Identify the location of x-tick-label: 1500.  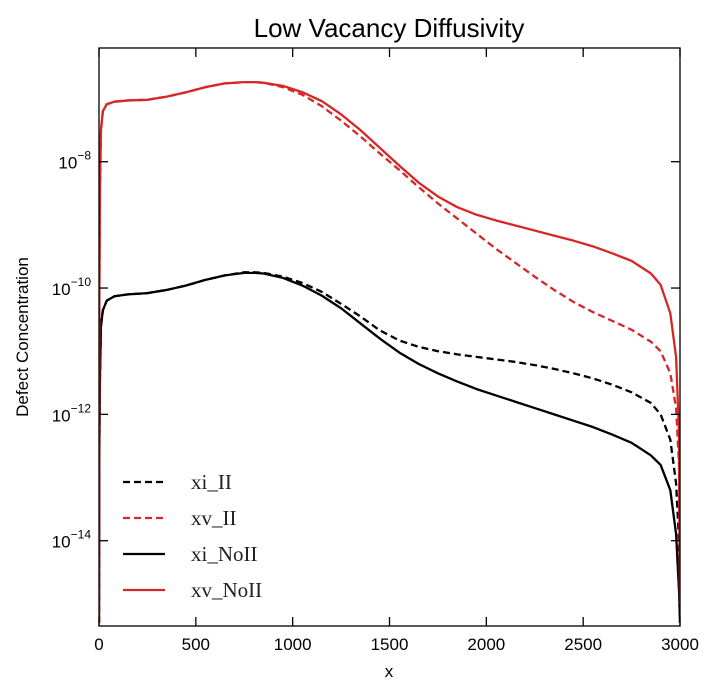
(390, 644).